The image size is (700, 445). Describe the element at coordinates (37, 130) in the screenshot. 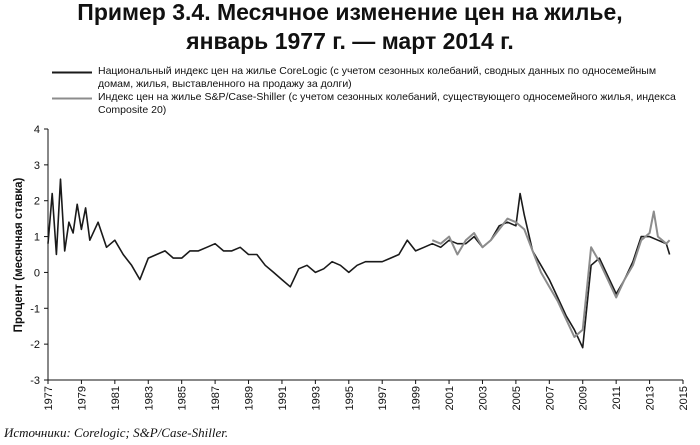

I see `y-tick-label: 4` at that location.